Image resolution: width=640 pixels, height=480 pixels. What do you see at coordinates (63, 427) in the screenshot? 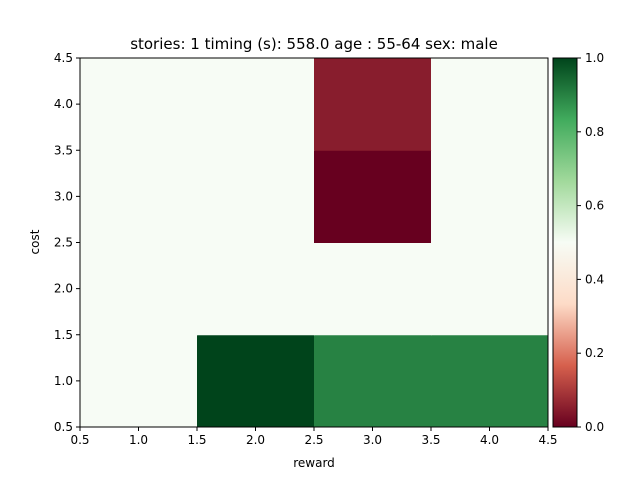
I see `y-tick-label: 0.5` at bounding box center [63, 427].